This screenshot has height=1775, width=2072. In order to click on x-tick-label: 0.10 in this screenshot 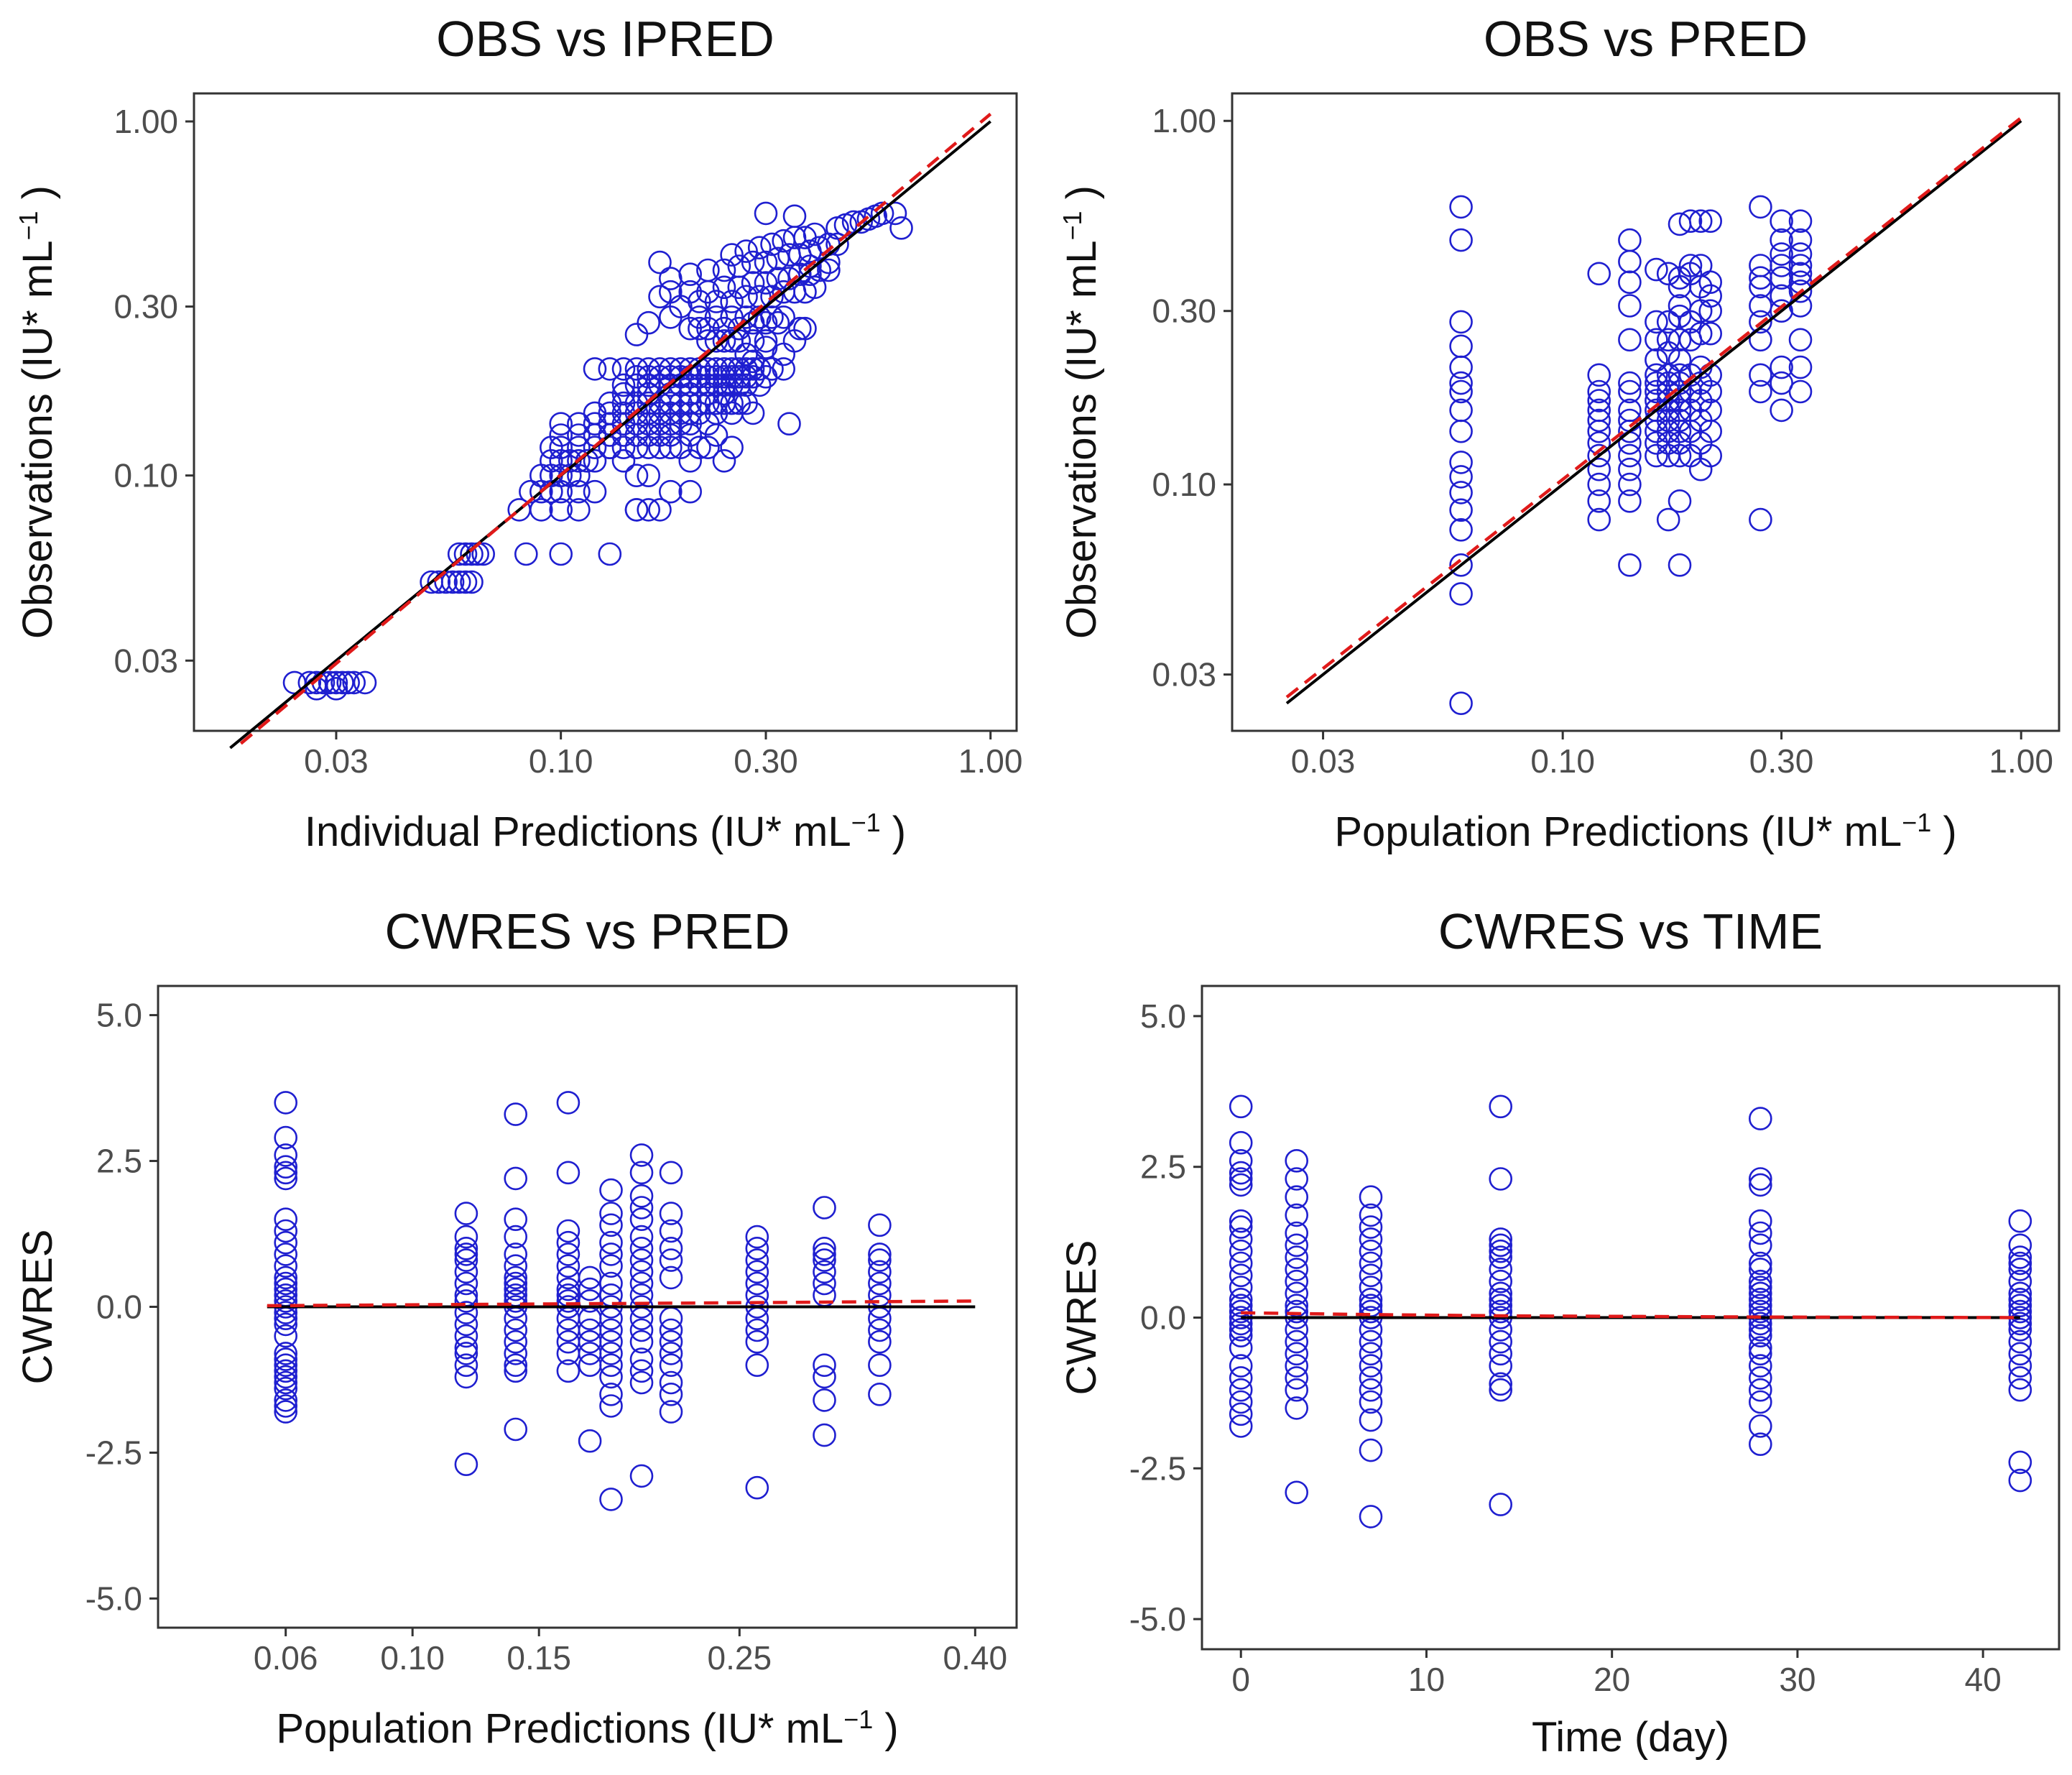, I will do `click(412, 1658)`.